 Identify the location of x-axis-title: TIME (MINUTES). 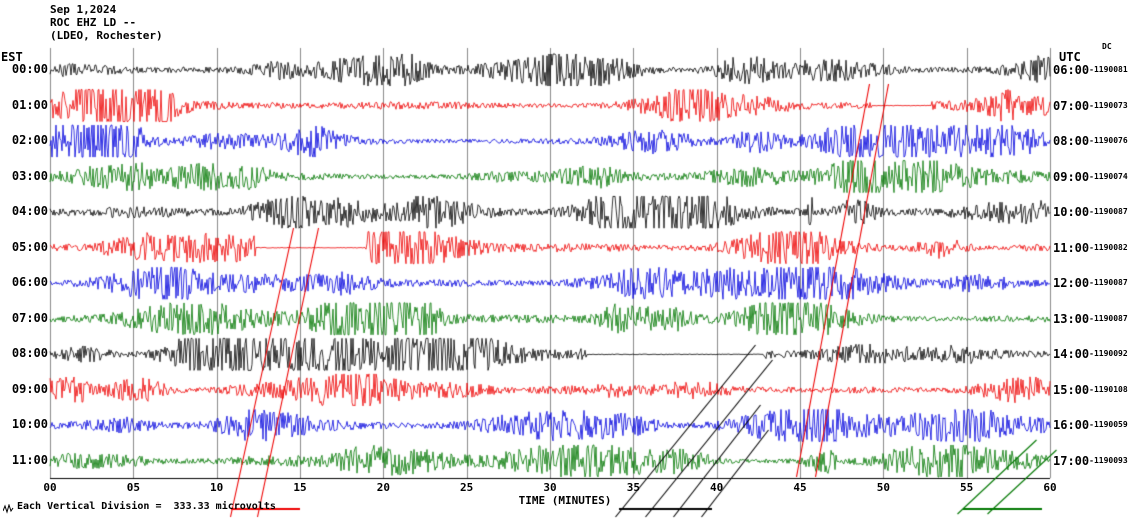
(565, 500).